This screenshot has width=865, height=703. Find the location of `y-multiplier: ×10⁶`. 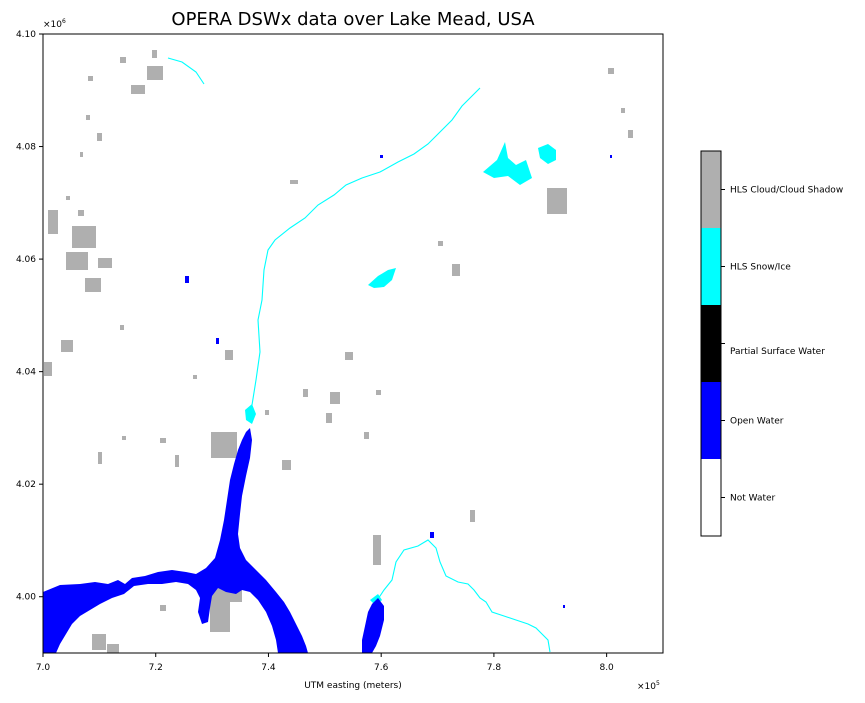

y-multiplier: ×10⁶ is located at coordinates (54, 24).